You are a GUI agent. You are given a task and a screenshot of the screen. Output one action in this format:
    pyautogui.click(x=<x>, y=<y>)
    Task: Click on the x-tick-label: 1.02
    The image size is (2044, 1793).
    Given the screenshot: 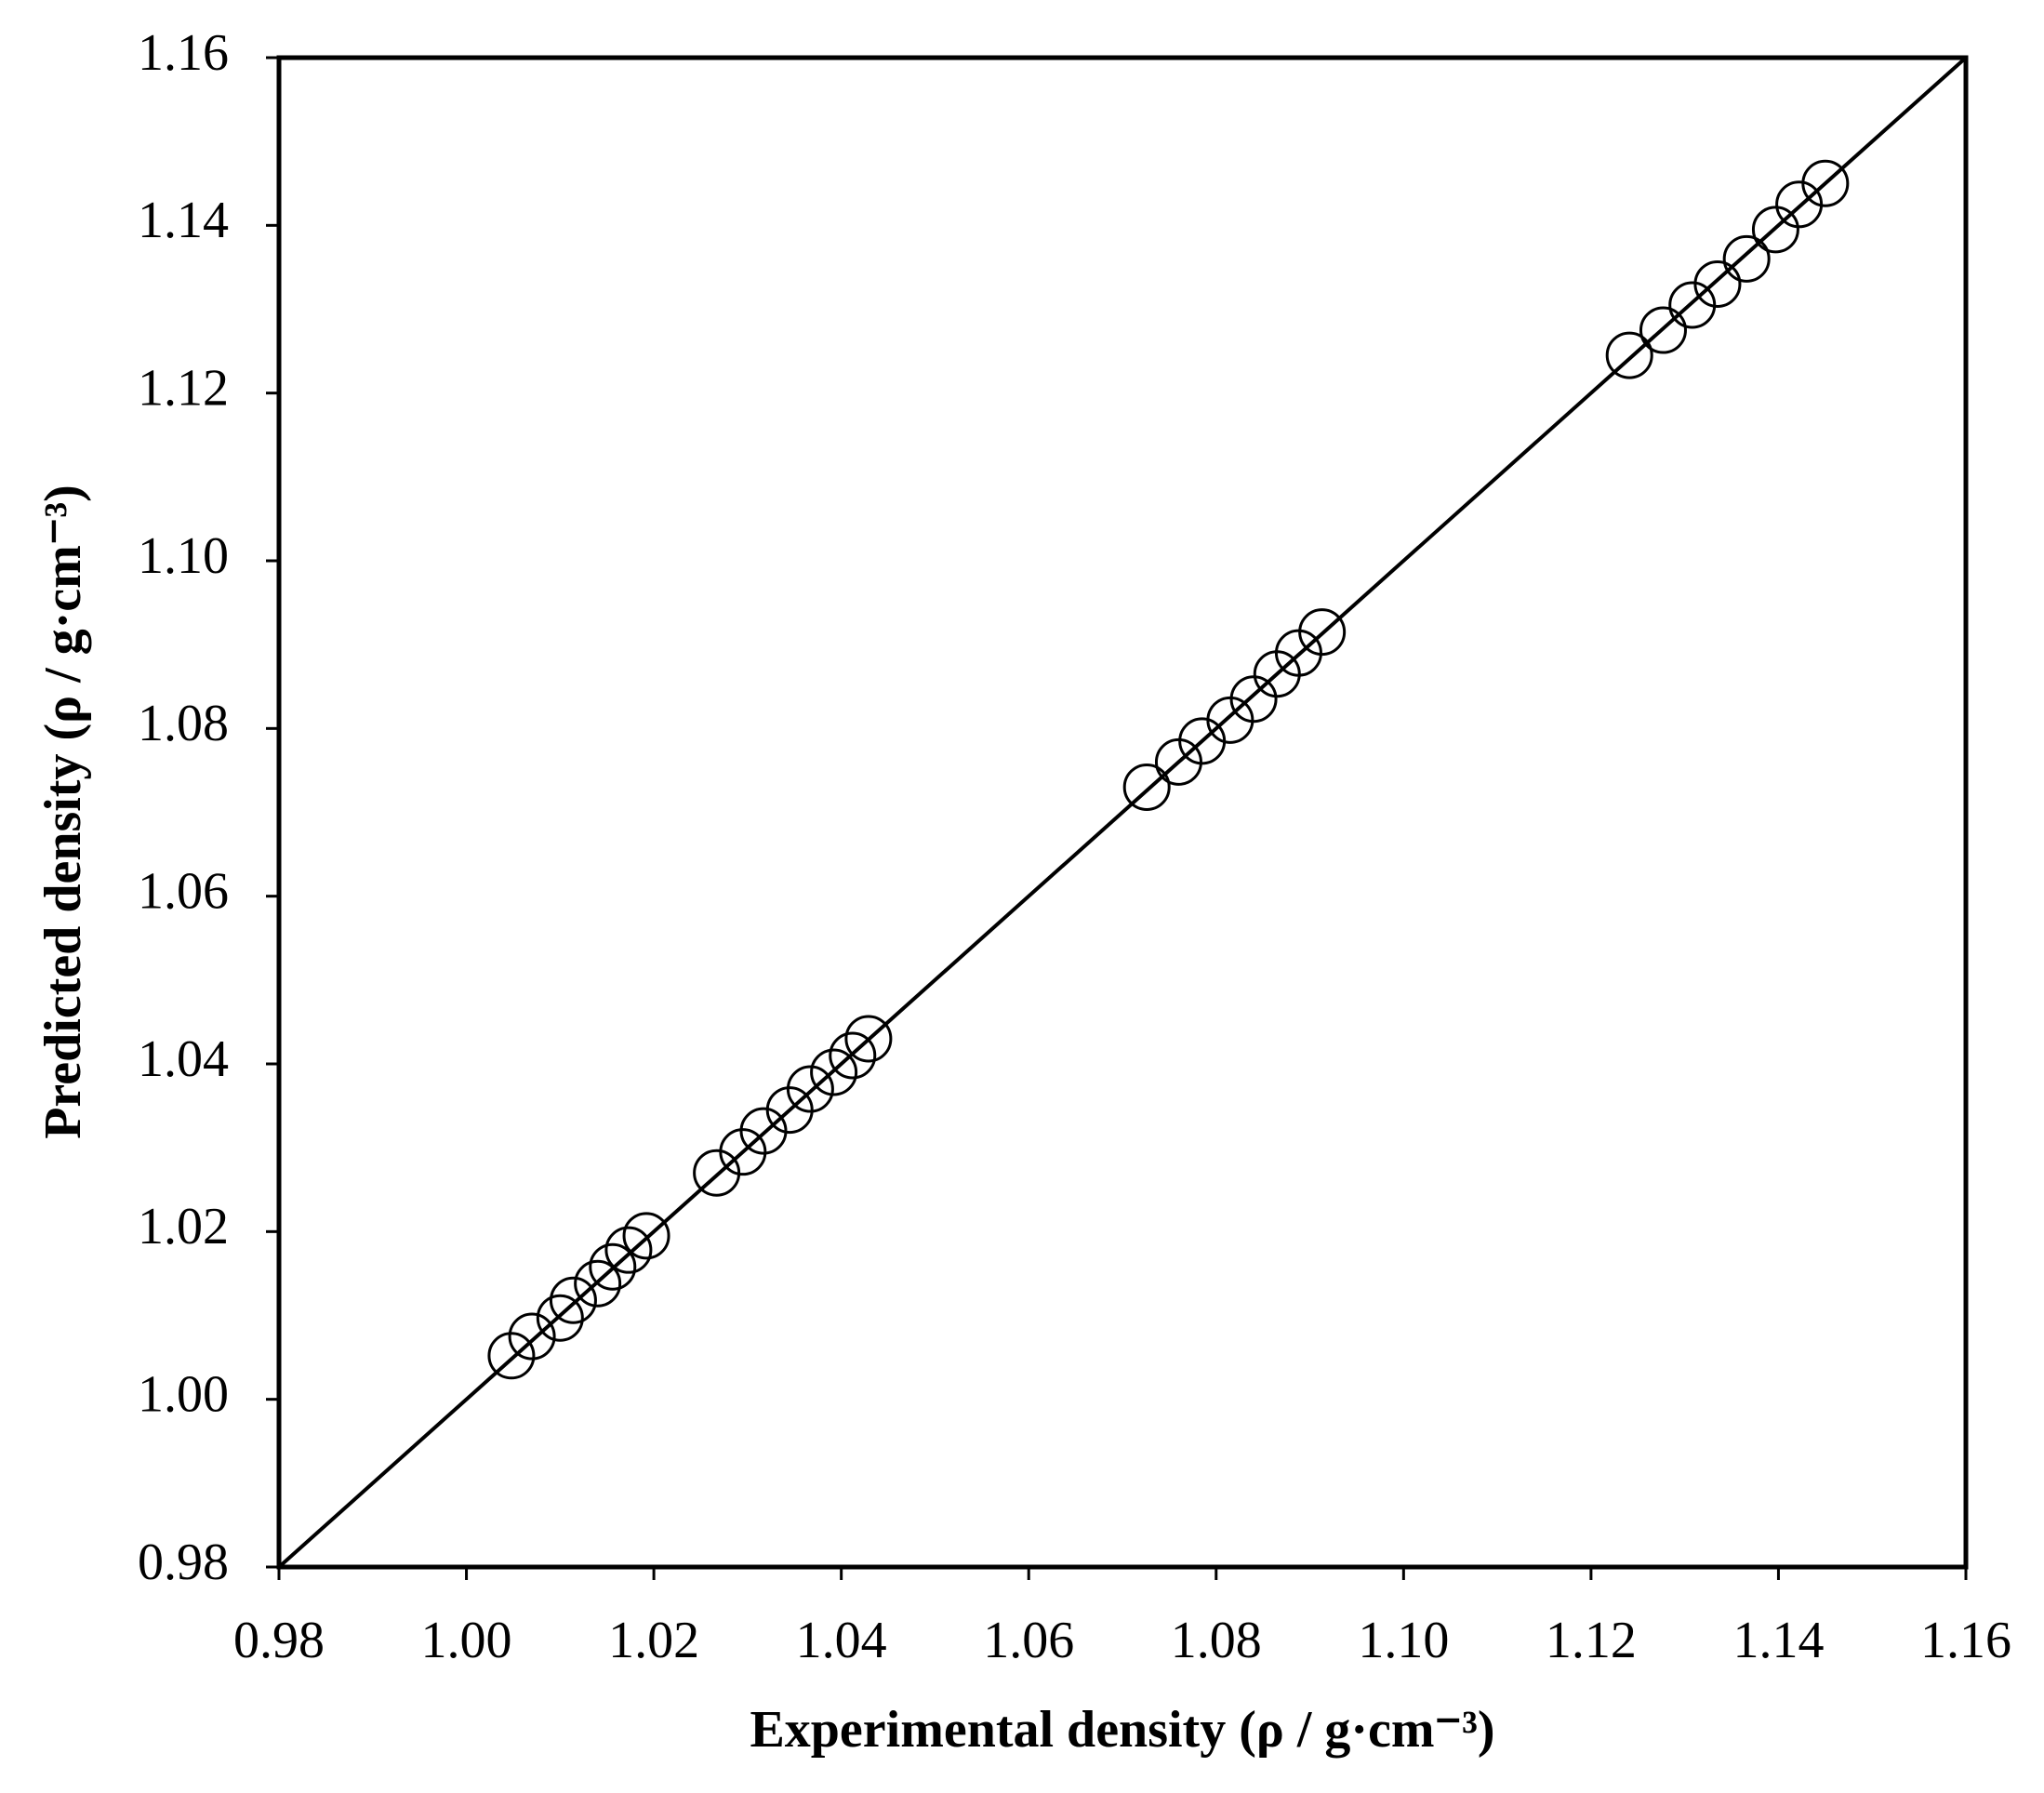 What is the action you would take?
    pyautogui.click(x=654, y=1640)
    